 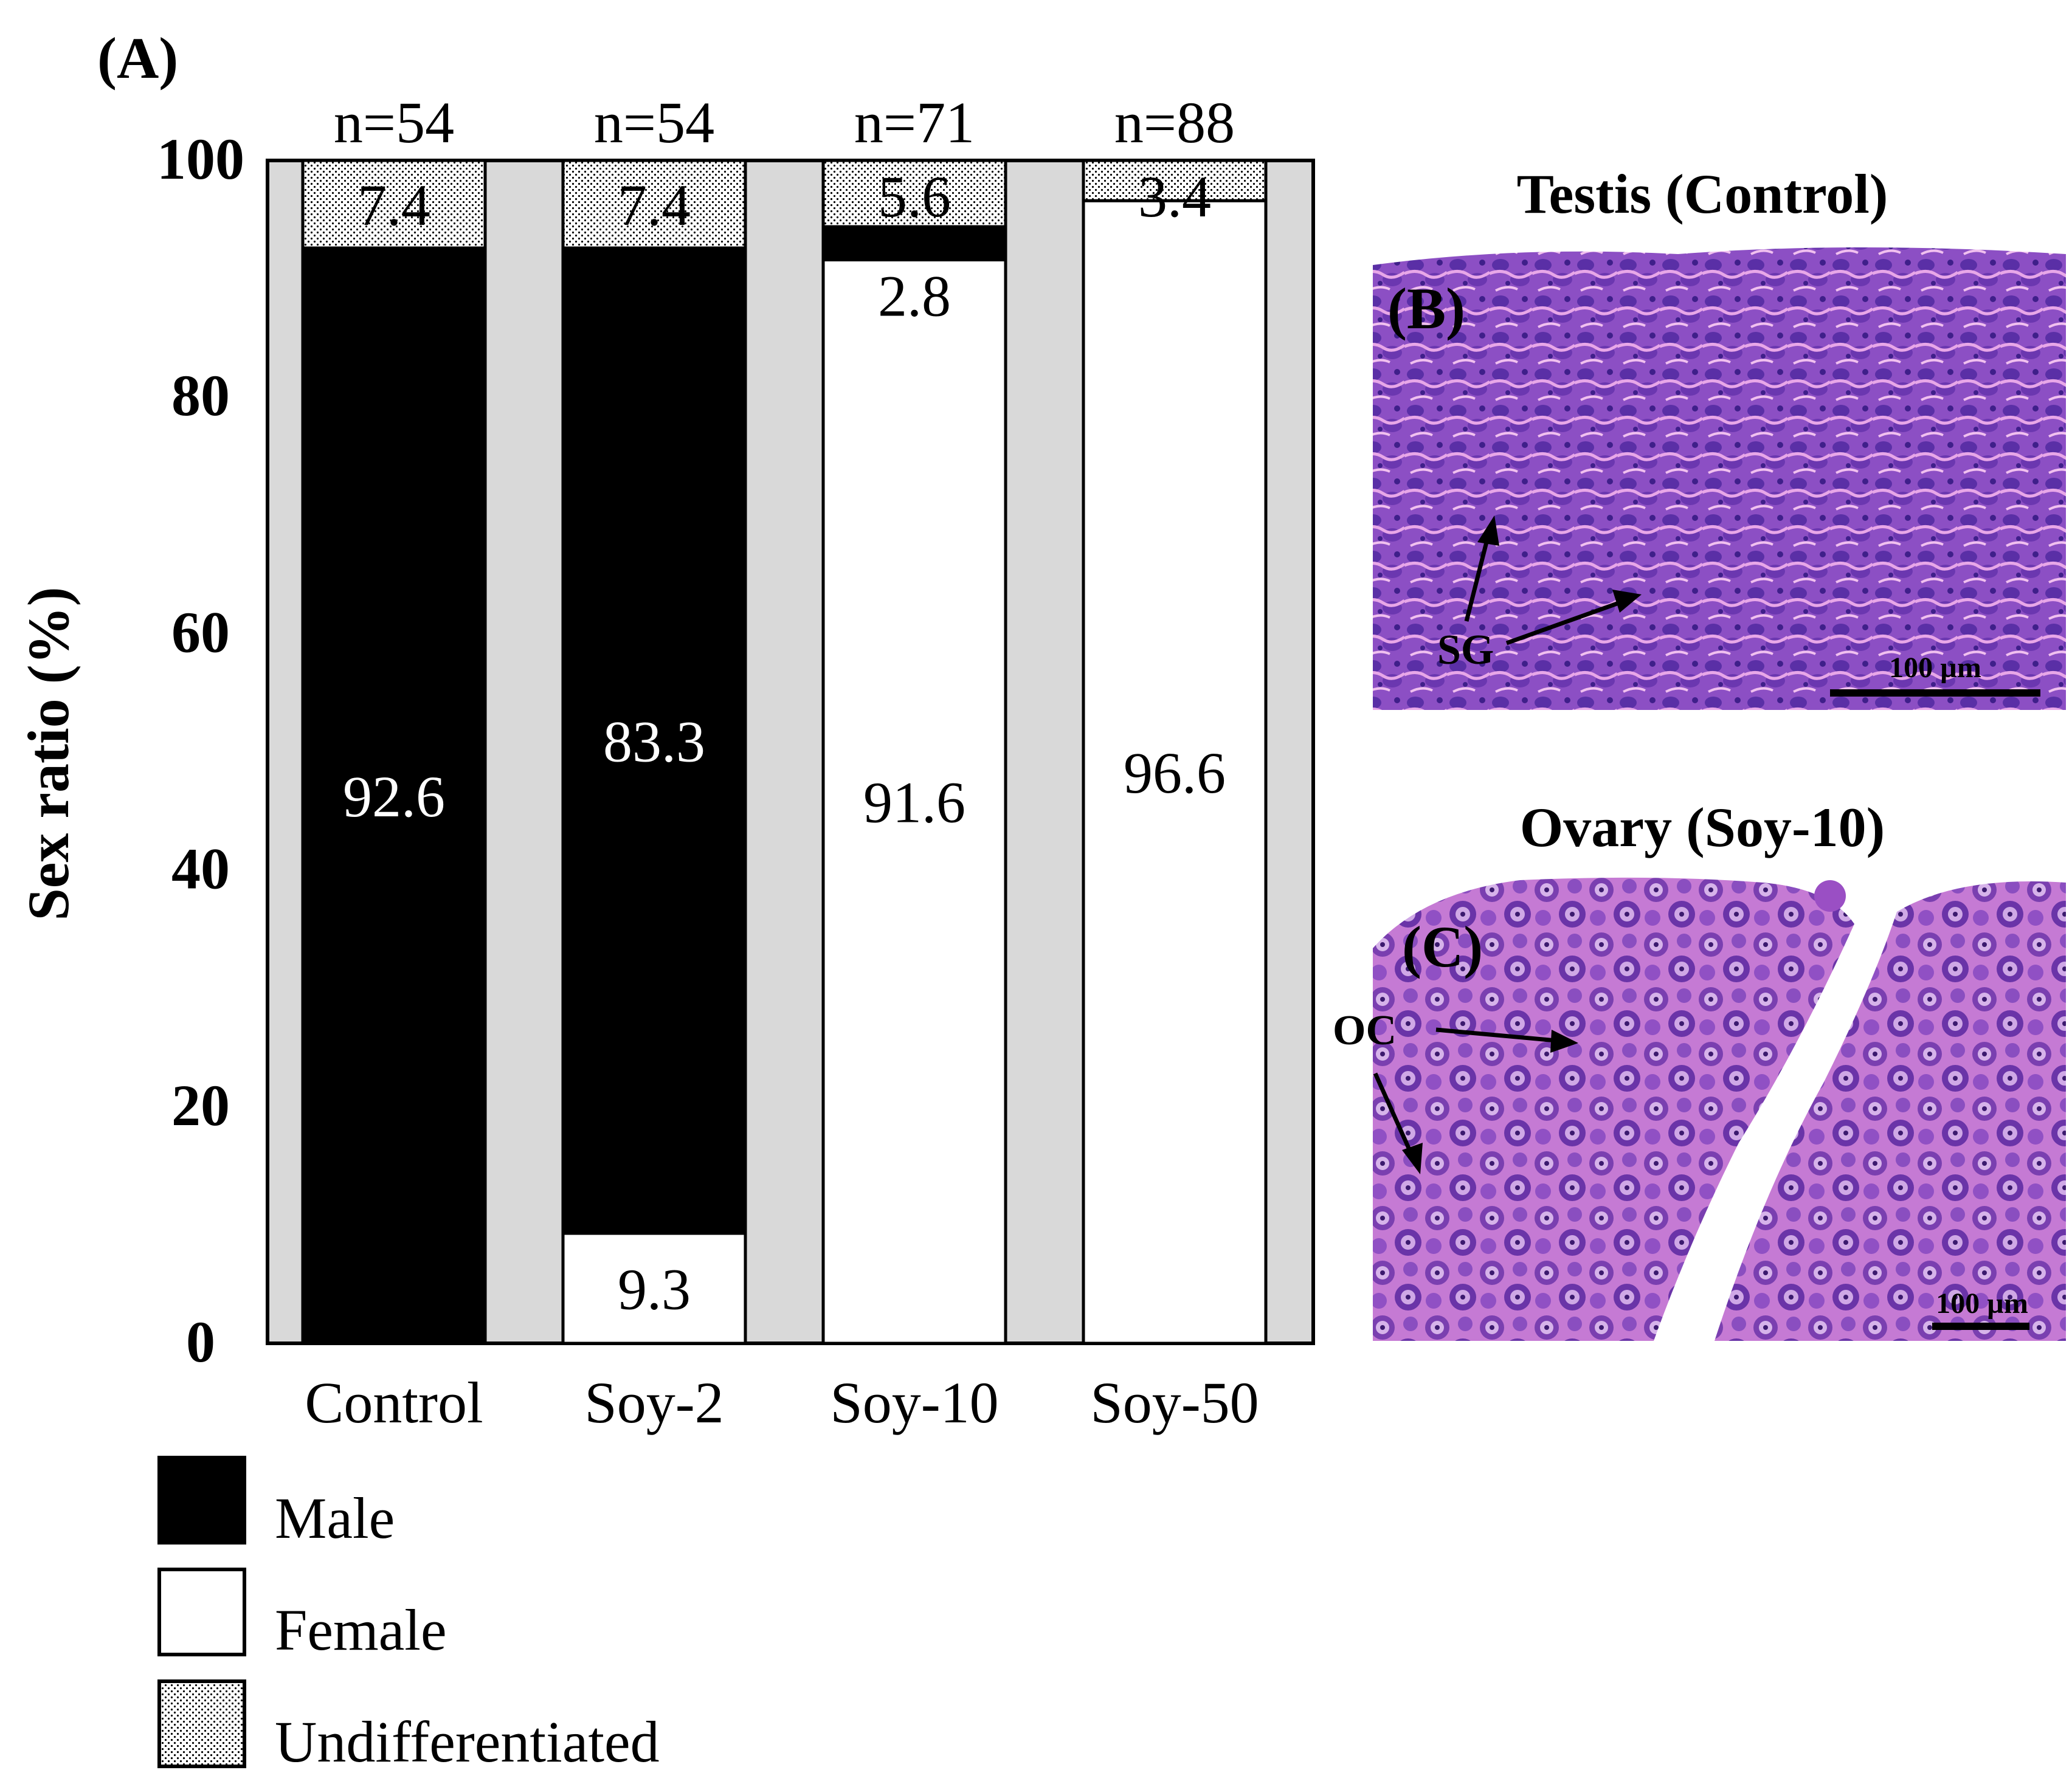 I want to click on legend-label-undifferentiated: Undifferentiated, so click(x=467, y=1741).